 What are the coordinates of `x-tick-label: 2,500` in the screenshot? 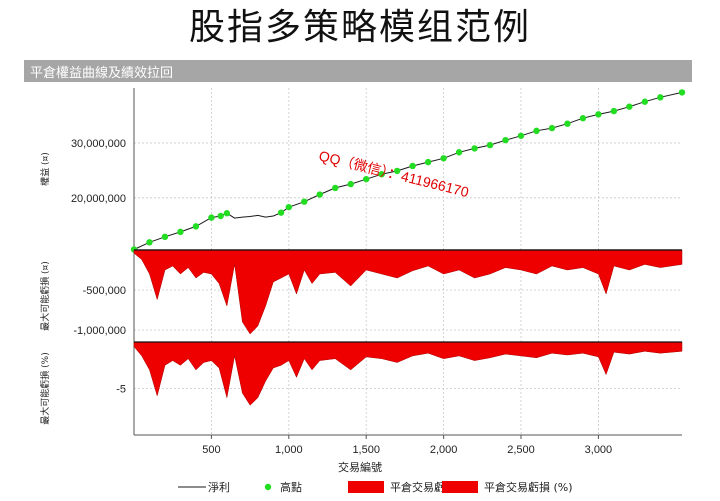 It's located at (521, 450).